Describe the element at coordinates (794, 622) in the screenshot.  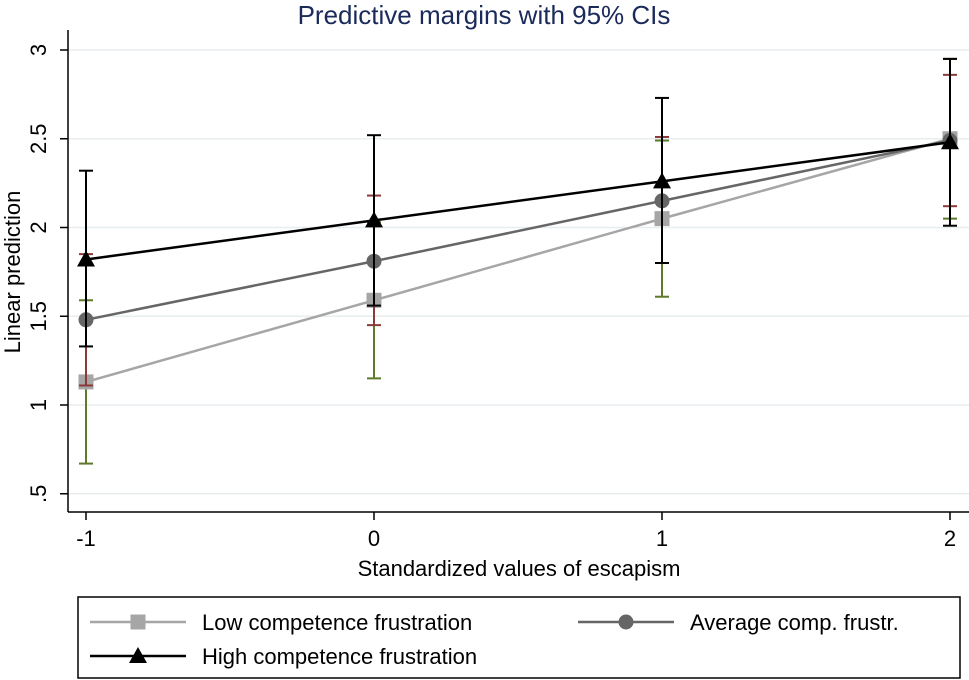
I see `legend-label: Average comp. frustr.` at that location.